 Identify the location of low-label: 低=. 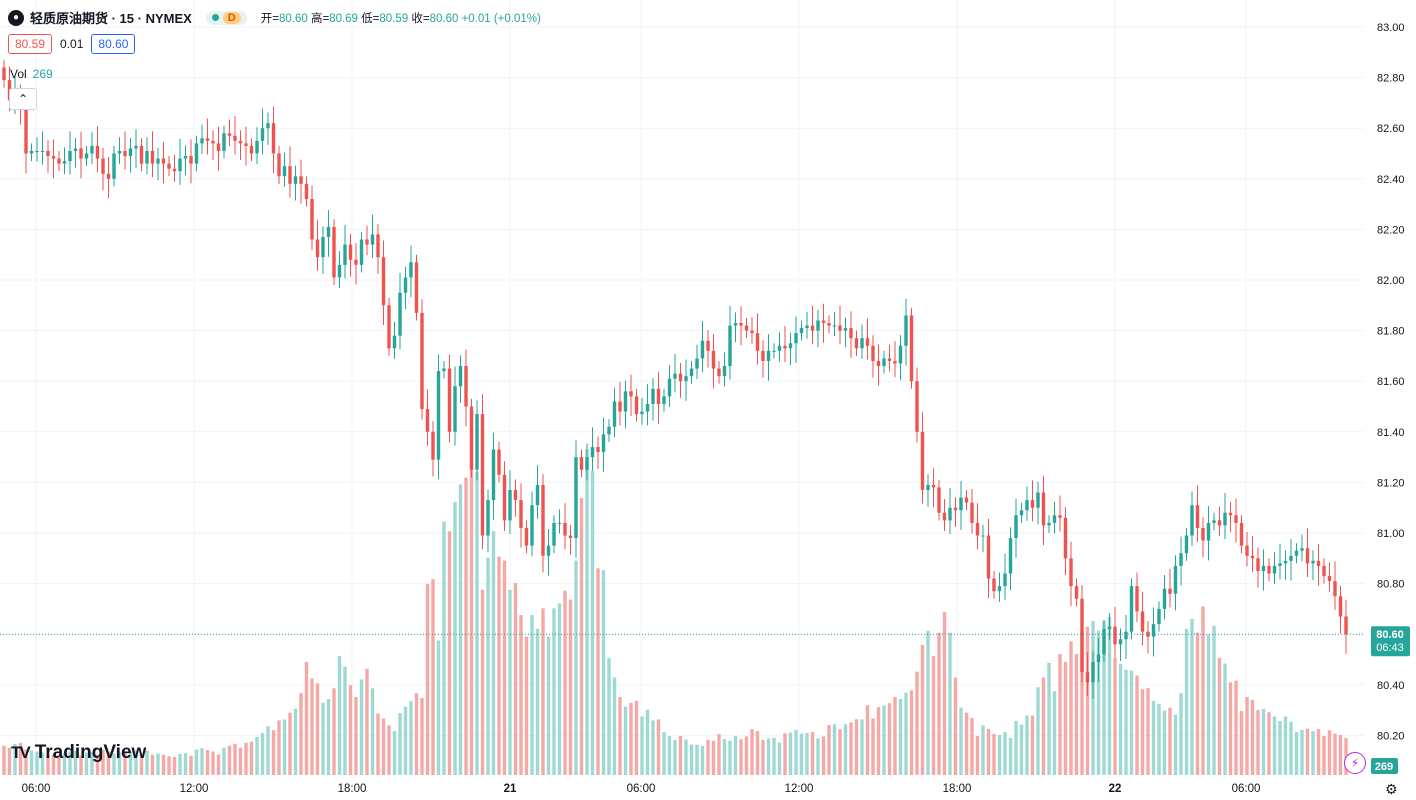
(370, 18).